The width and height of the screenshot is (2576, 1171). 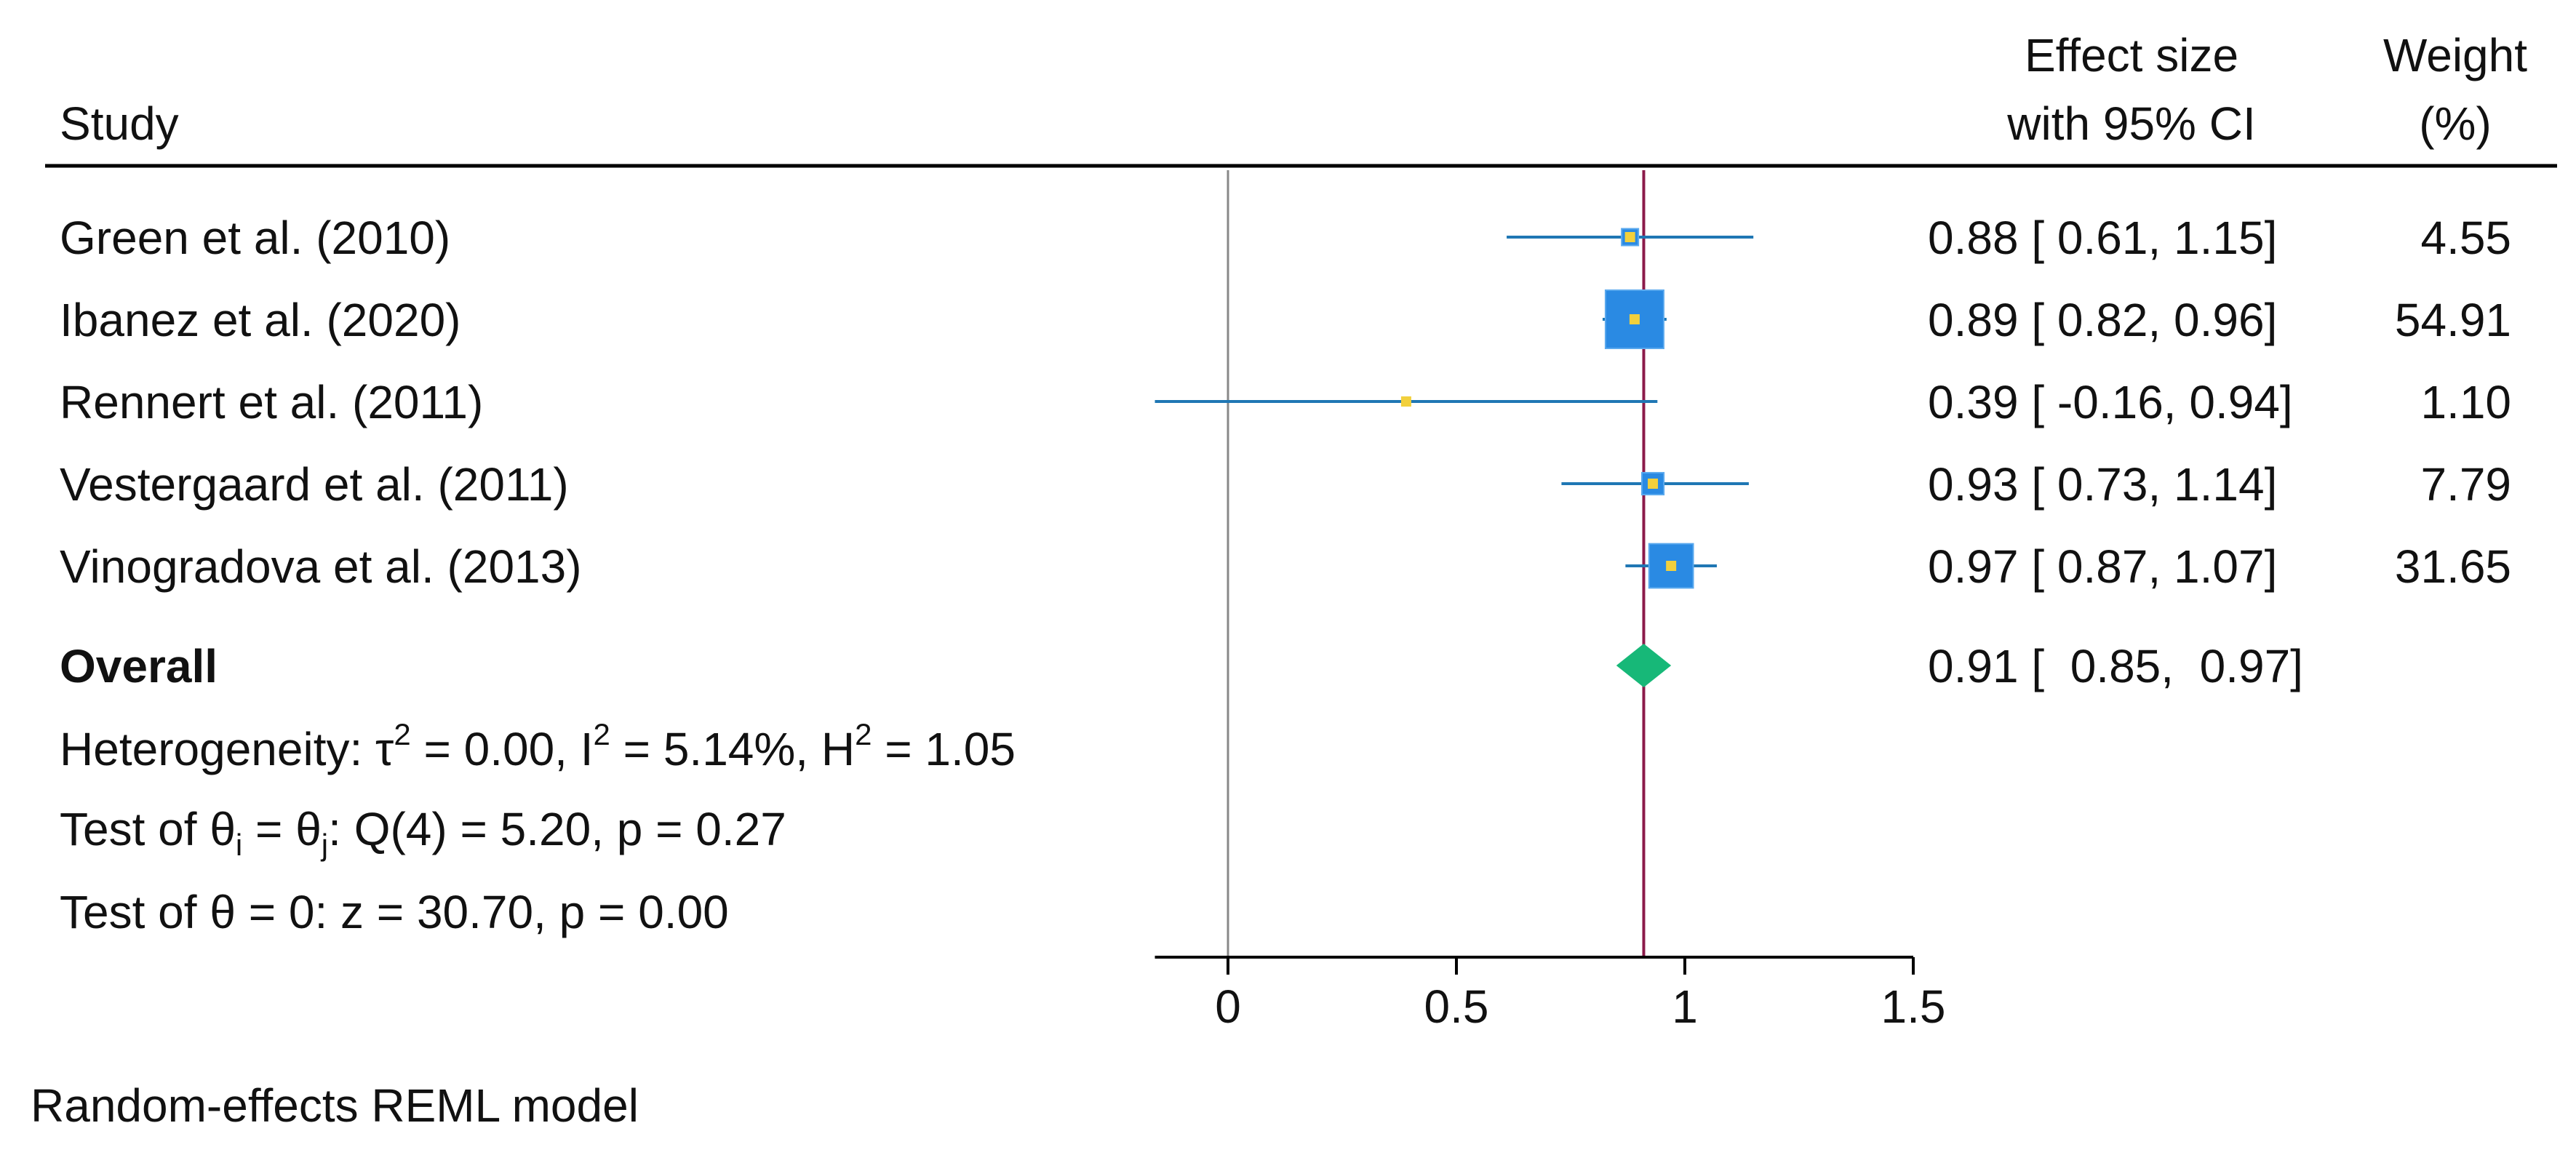 I want to click on study-weight: 7.79, so click(x=2465, y=484).